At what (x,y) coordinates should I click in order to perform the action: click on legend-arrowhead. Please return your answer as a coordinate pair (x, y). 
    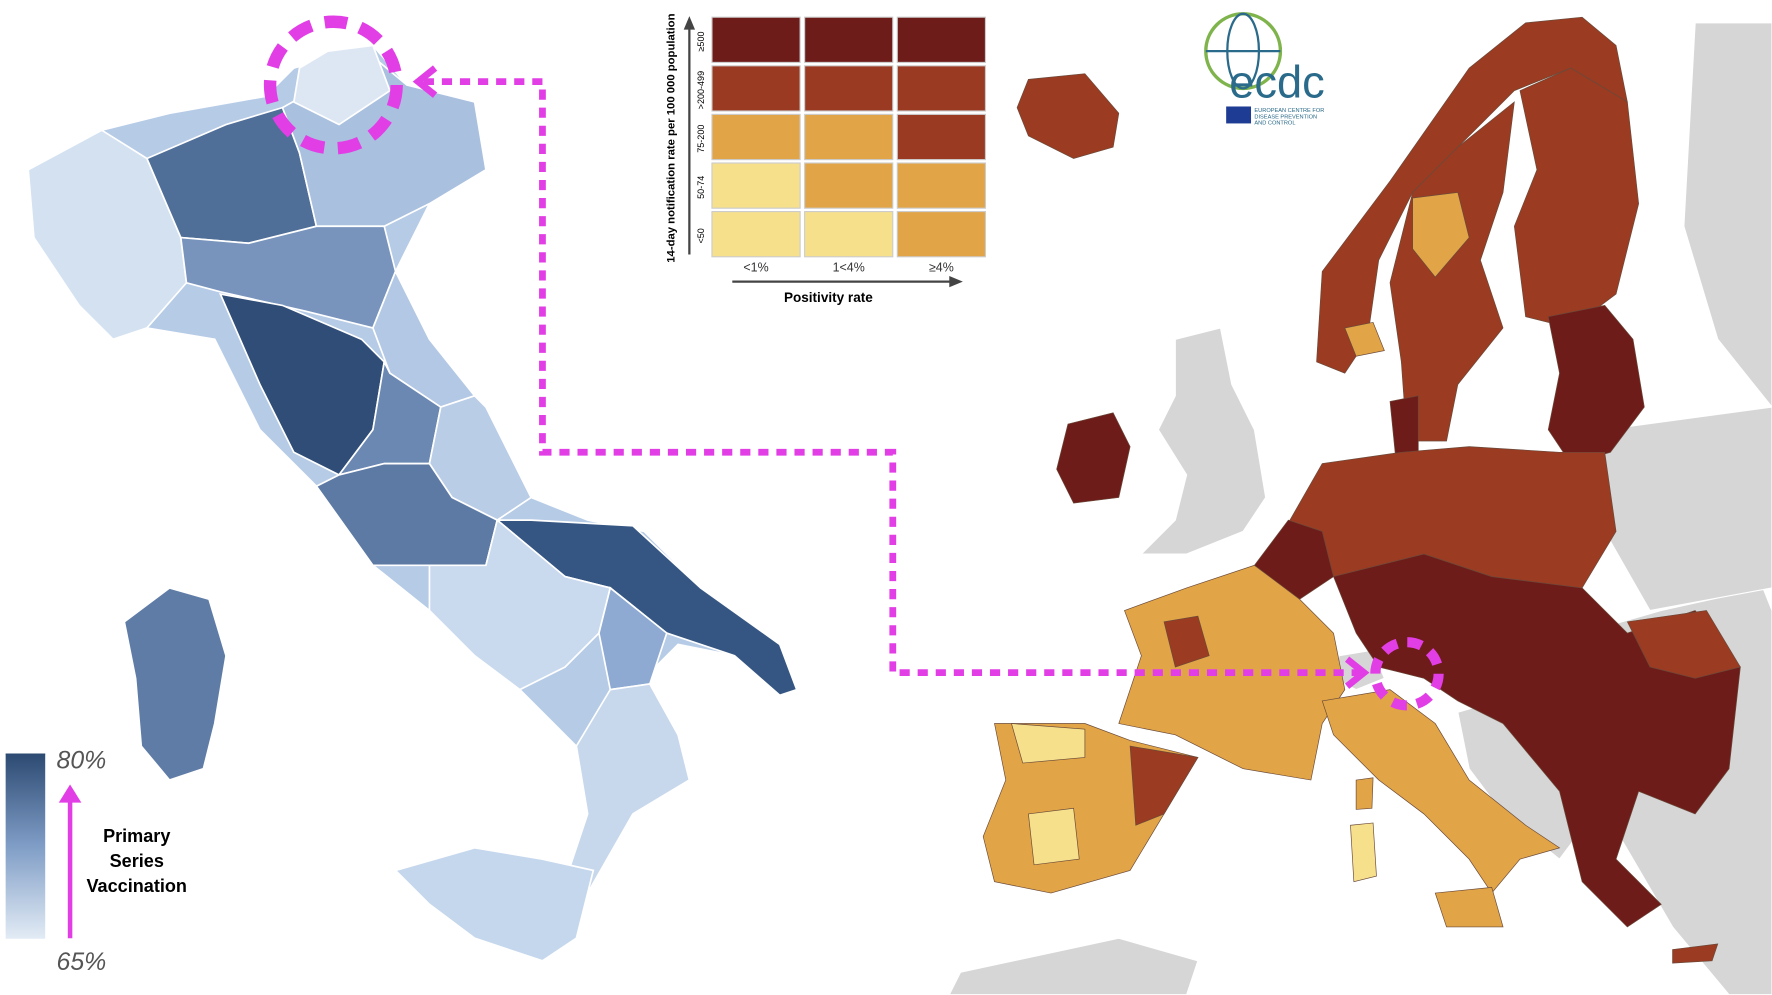
    Looking at the image, I should click on (70, 793).